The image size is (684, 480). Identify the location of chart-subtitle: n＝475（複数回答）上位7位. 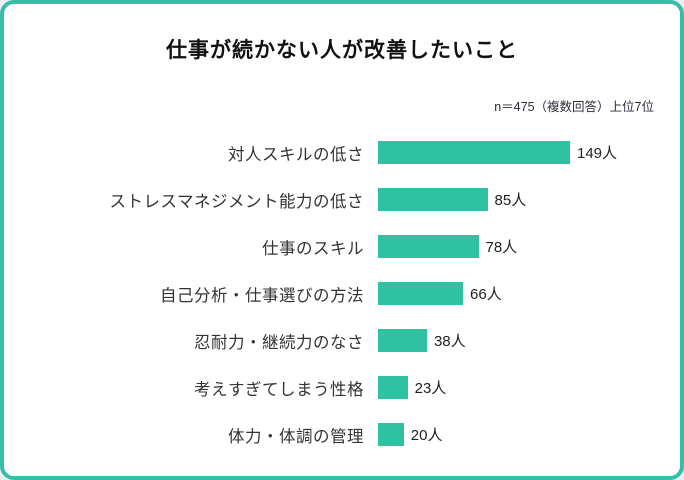
(574, 107).